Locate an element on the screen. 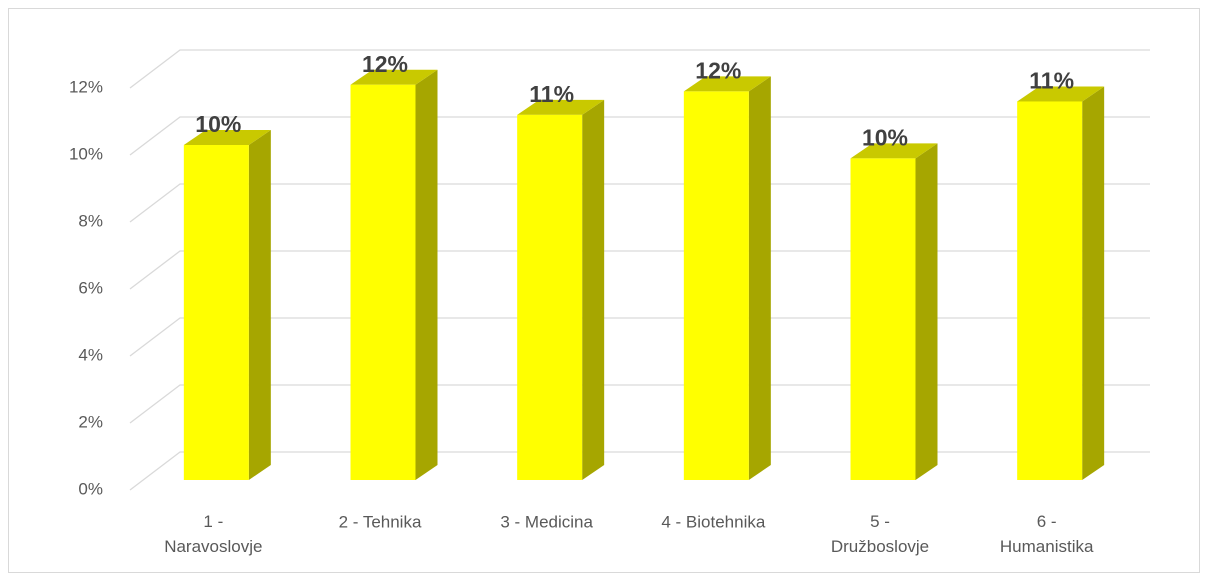 This screenshot has width=1208, height=581. y-tick-label: 4% is located at coordinates (90, 354).